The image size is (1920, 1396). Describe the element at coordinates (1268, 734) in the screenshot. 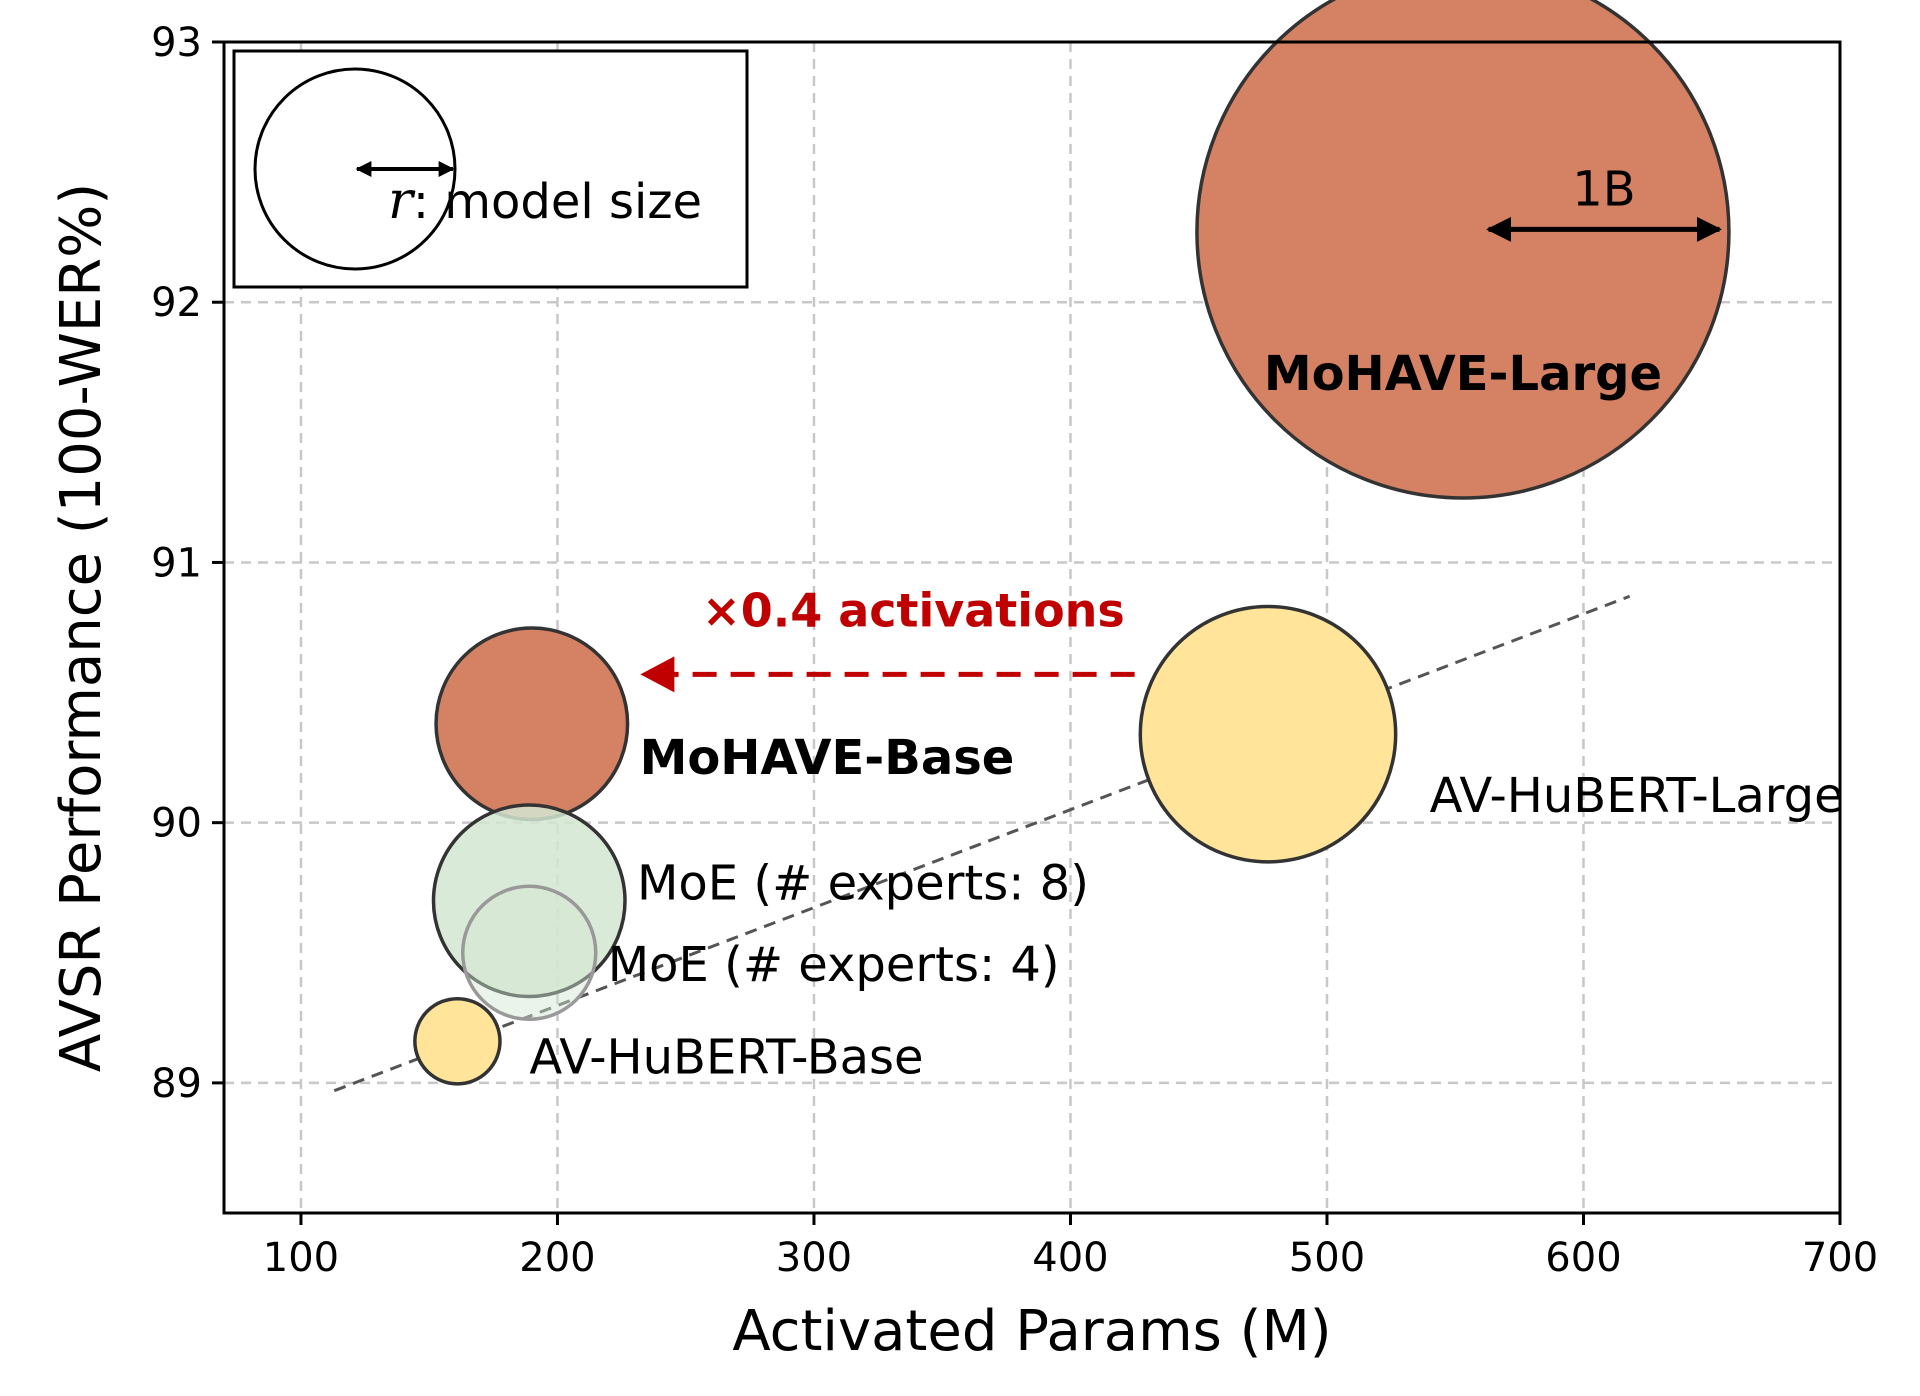

I see `bubble-av-hubert-large` at that location.